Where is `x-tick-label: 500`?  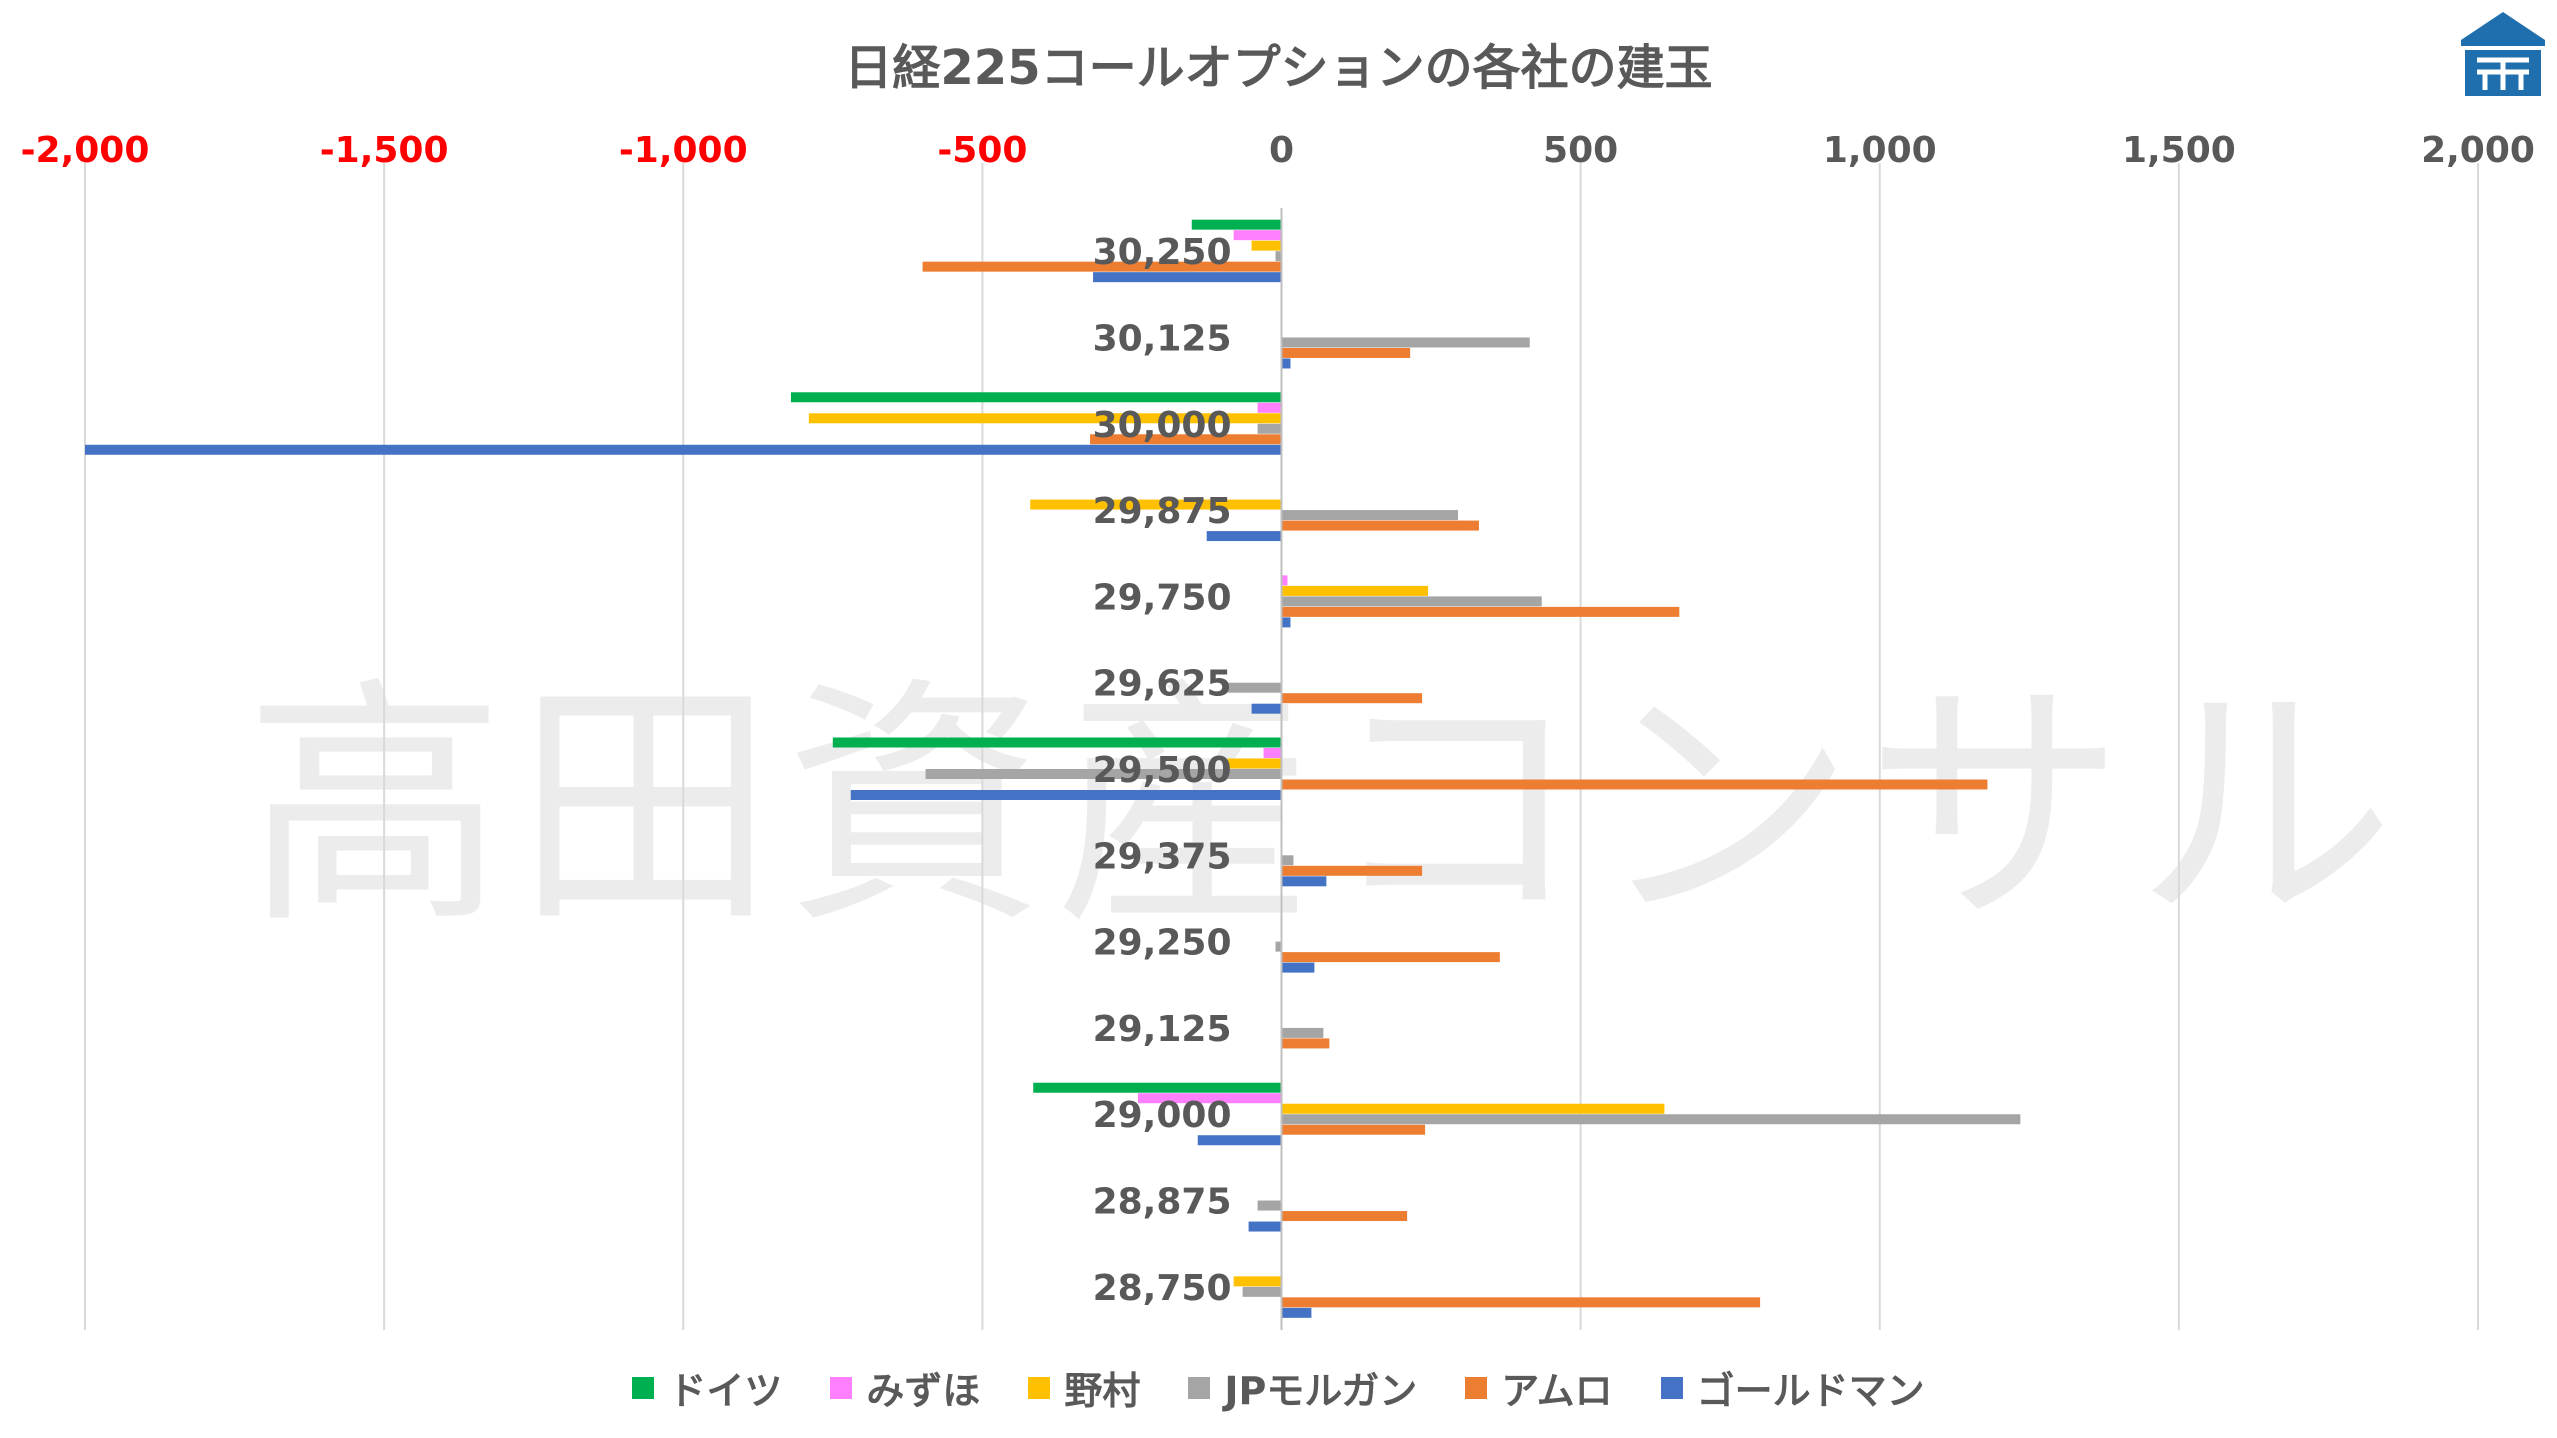
x-tick-label: 500 is located at coordinates (1580, 150).